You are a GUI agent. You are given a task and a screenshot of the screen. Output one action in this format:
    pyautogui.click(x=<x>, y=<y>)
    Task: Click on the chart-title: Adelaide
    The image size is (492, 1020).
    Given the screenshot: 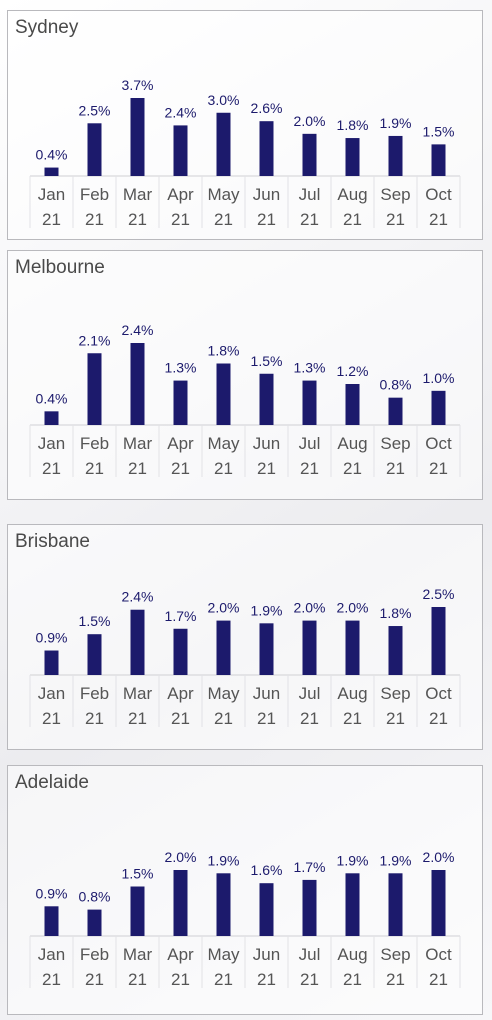 What is the action you would take?
    pyautogui.click(x=52, y=782)
    